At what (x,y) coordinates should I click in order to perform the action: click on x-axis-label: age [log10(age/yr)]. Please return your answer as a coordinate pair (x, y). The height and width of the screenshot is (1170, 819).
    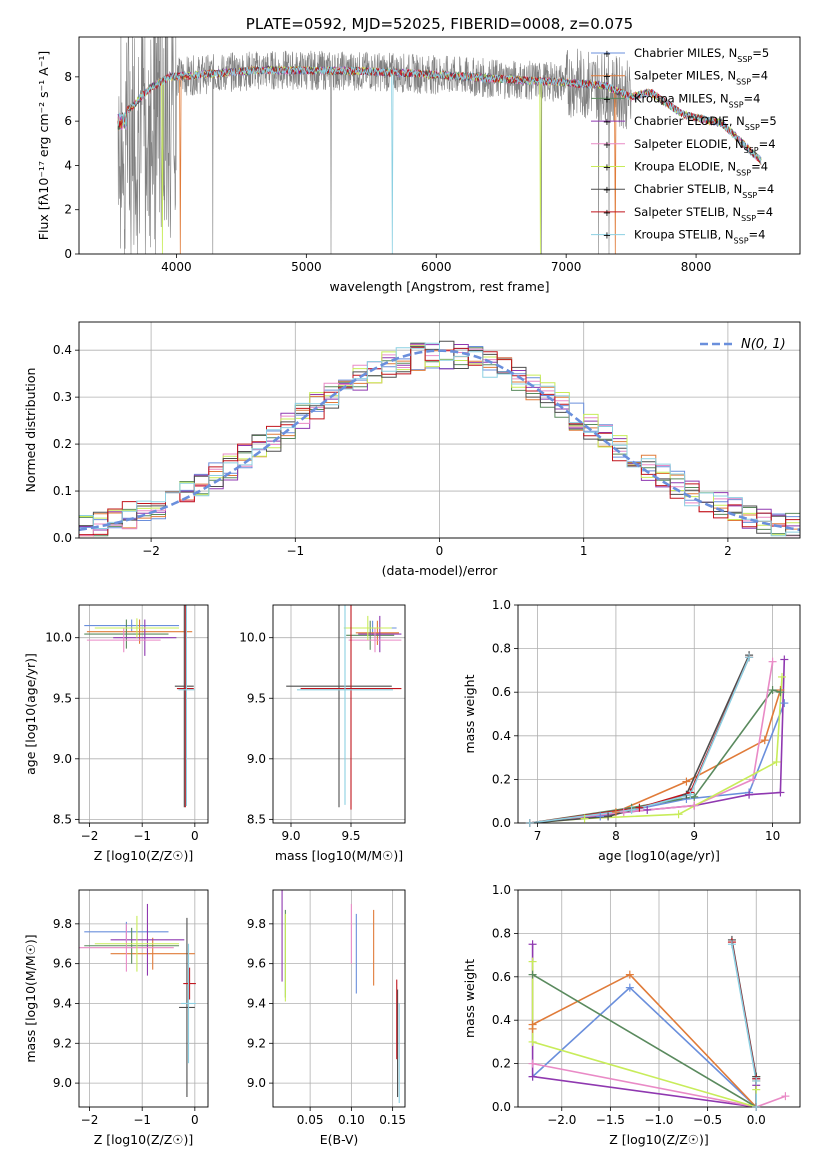
    Looking at the image, I should click on (659, 855).